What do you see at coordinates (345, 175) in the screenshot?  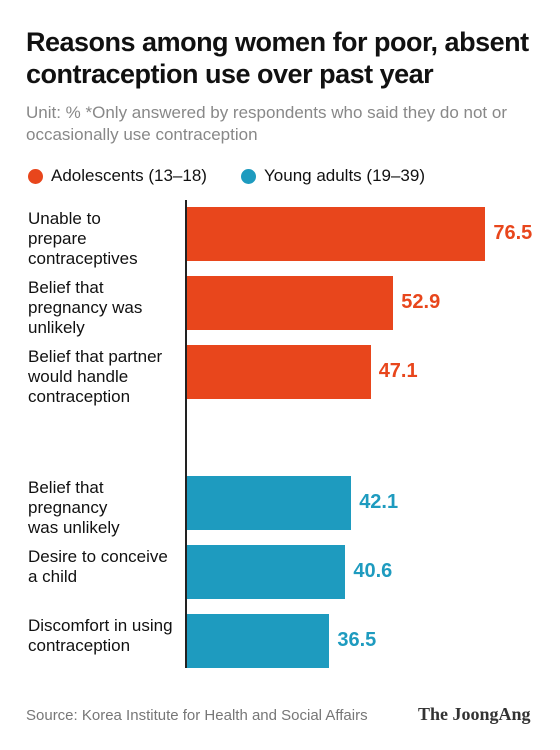 I see `legend-label: Young adults (19–39)` at bounding box center [345, 175].